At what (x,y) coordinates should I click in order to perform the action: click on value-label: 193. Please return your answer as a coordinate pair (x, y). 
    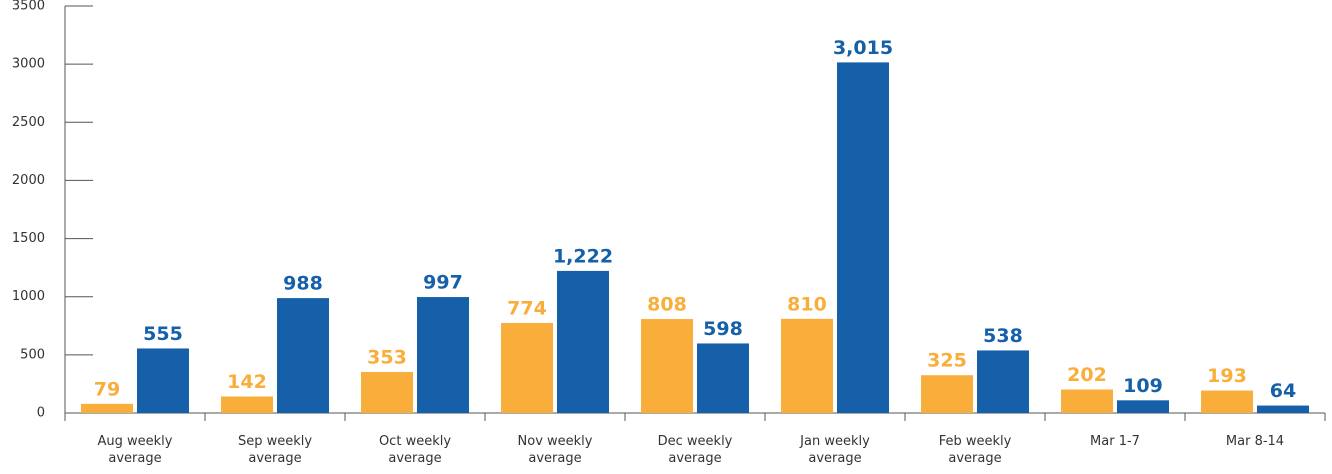
    Looking at the image, I should click on (1227, 376).